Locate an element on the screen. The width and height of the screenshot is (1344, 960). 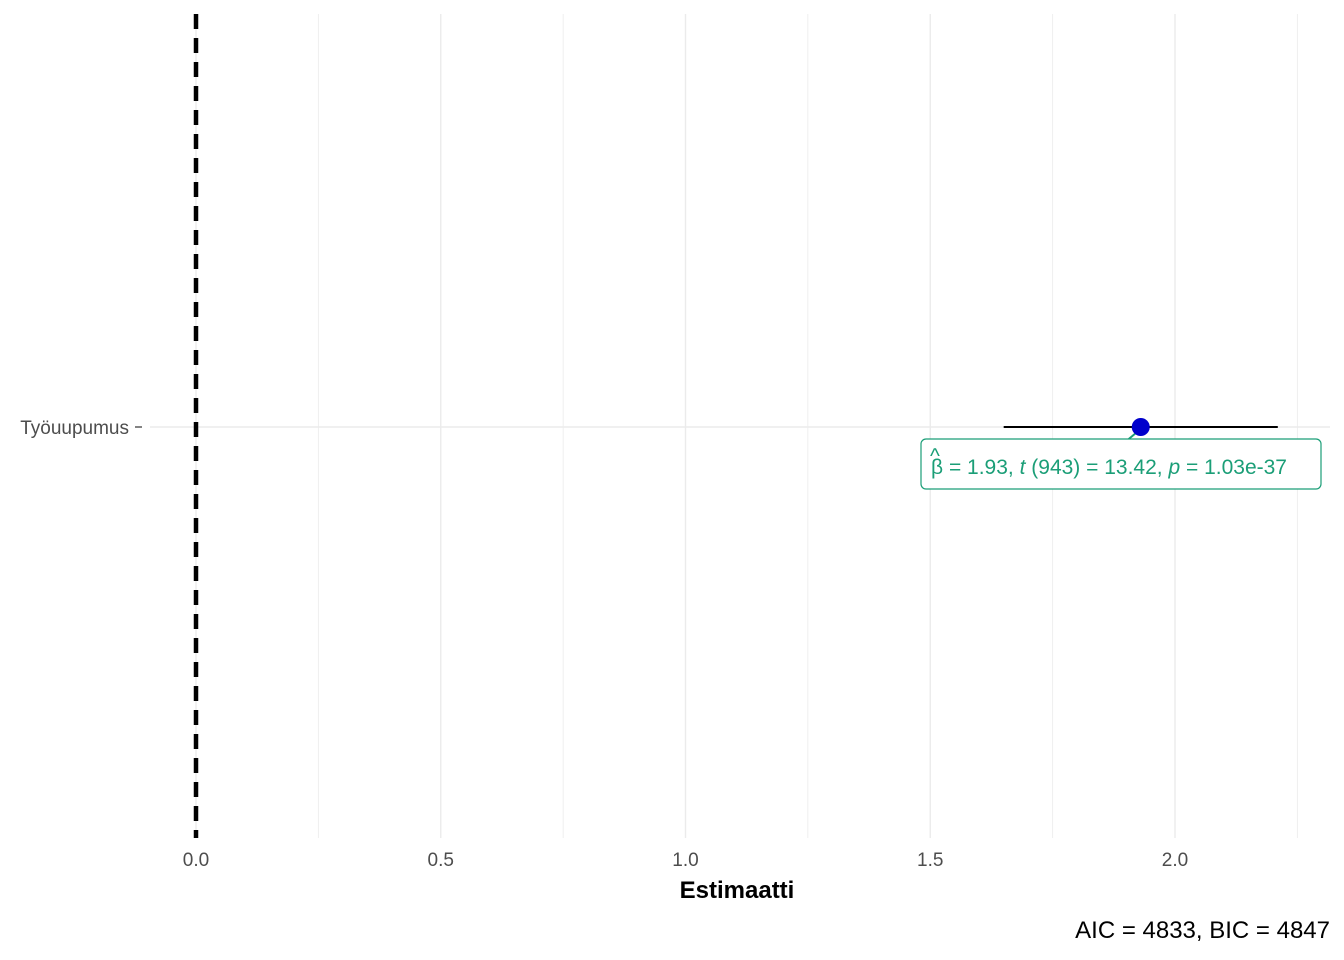
x-tick-label: 1.0 is located at coordinates (685, 860).